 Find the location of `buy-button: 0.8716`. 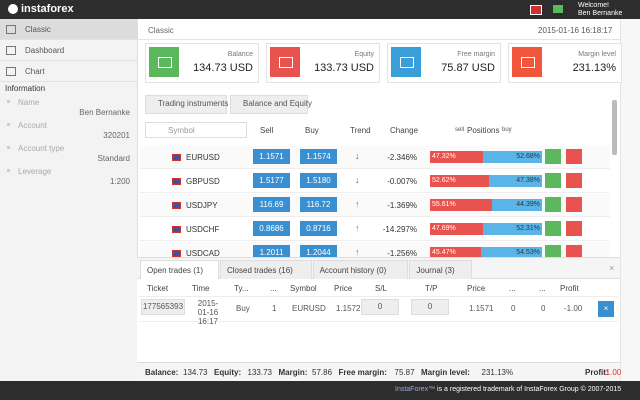

buy-button: 0.8716 is located at coordinates (318, 228).